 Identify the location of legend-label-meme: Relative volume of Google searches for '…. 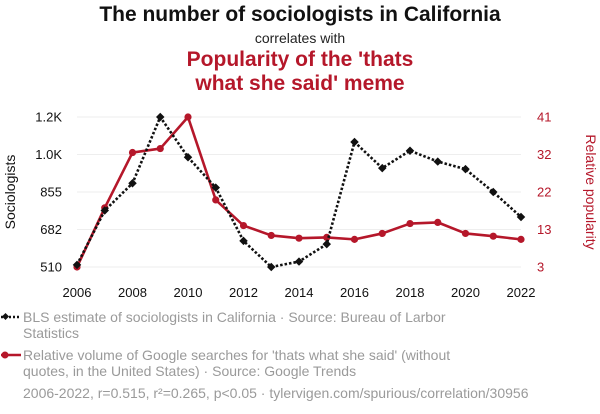
(237, 363).